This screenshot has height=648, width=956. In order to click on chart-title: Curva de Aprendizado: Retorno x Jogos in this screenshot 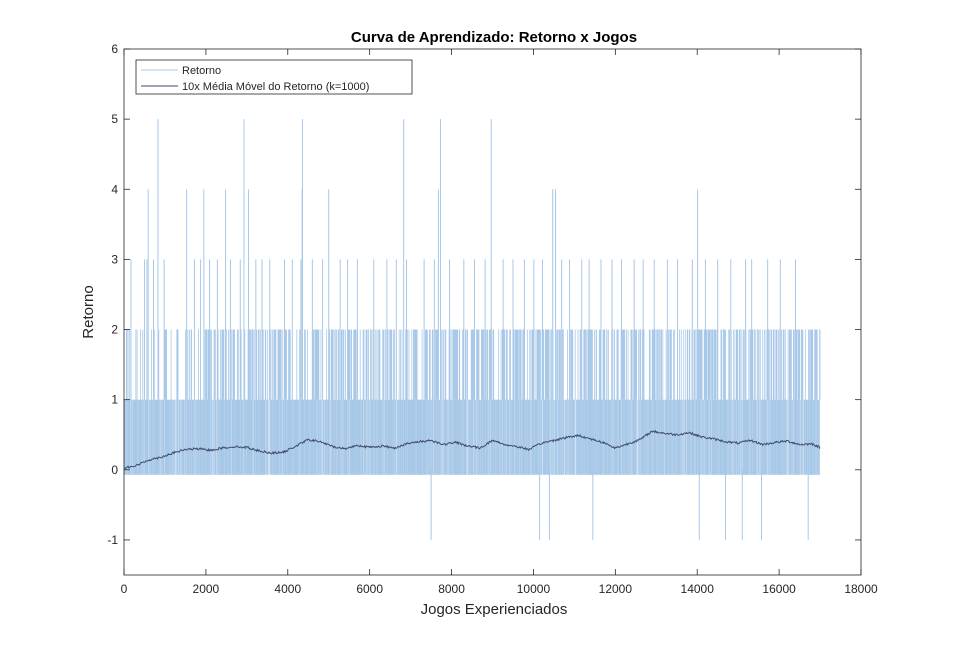, I will do `click(494, 37)`.